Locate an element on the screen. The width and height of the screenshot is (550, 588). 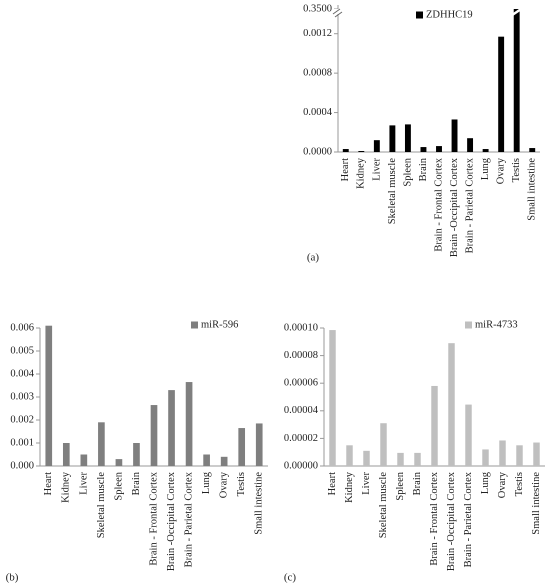
y-tick-label: 0.00004 is located at coordinates (301, 410).